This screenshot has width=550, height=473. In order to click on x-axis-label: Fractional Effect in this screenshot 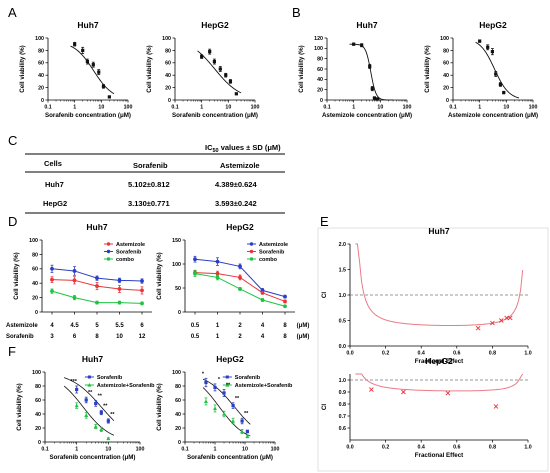, I will do `click(439, 361)`.